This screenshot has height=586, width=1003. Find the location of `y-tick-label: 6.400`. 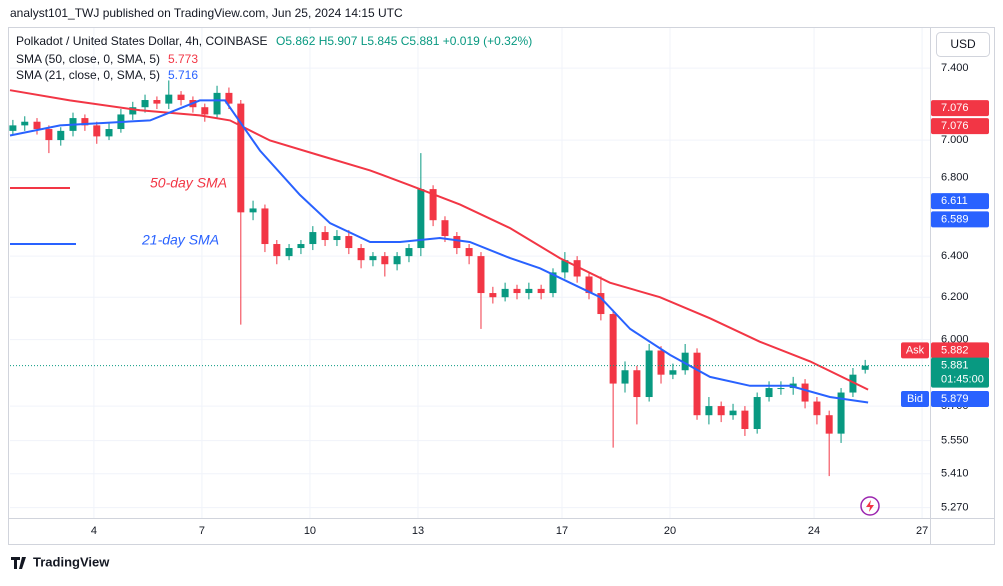

y-tick-label: 6.400 is located at coordinates (955, 256).